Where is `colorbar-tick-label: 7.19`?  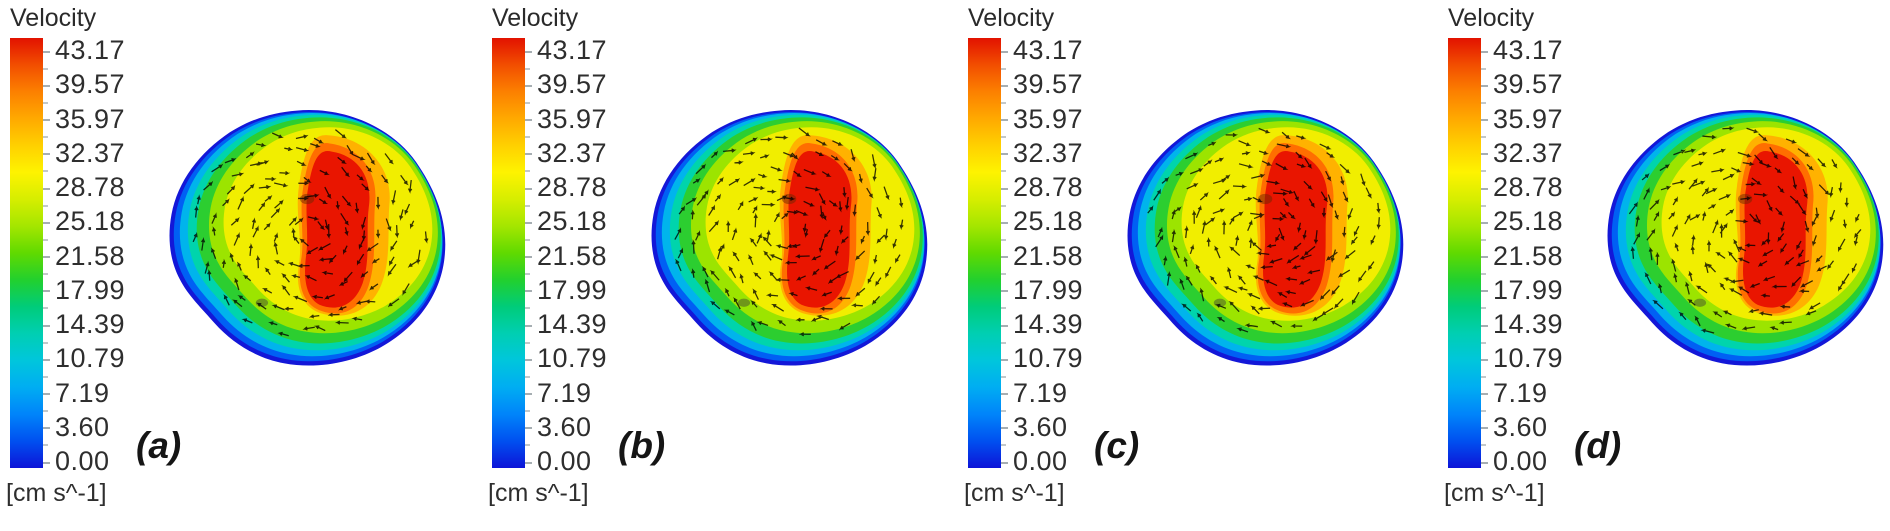
colorbar-tick-label: 7.19 is located at coordinates (564, 392).